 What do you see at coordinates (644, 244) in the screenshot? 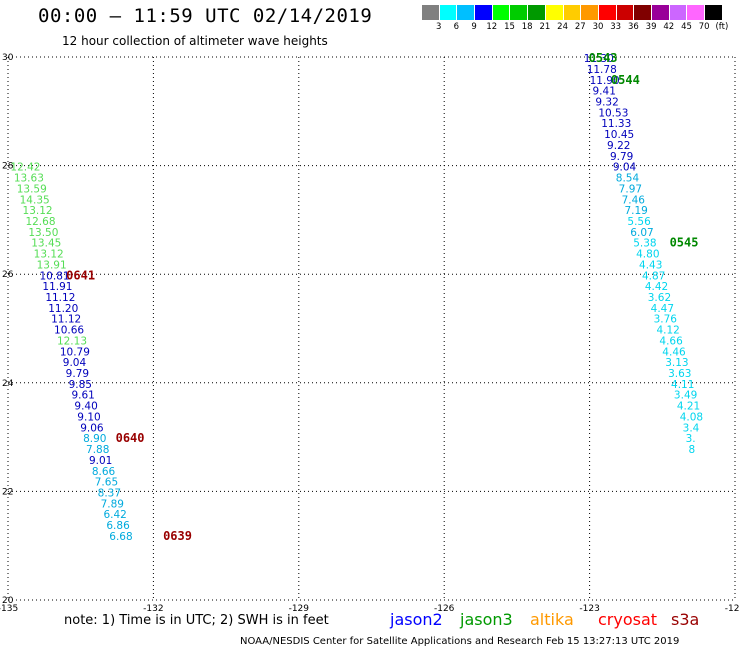
I see `wave-height-value: 5.38` at bounding box center [644, 244].